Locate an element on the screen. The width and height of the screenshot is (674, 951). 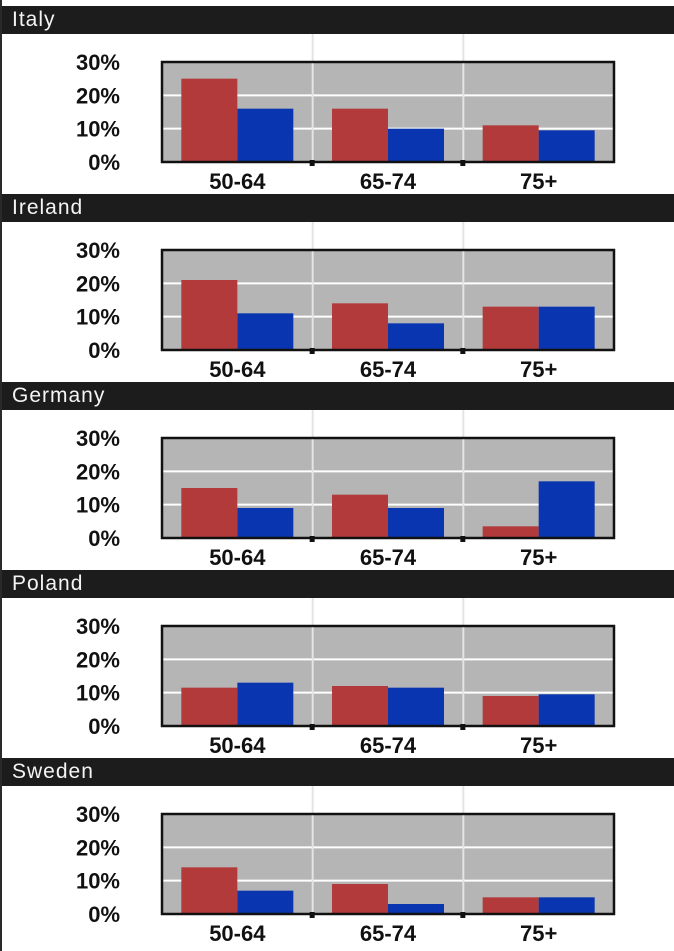
panel-title: Germany is located at coordinates (338, 396).